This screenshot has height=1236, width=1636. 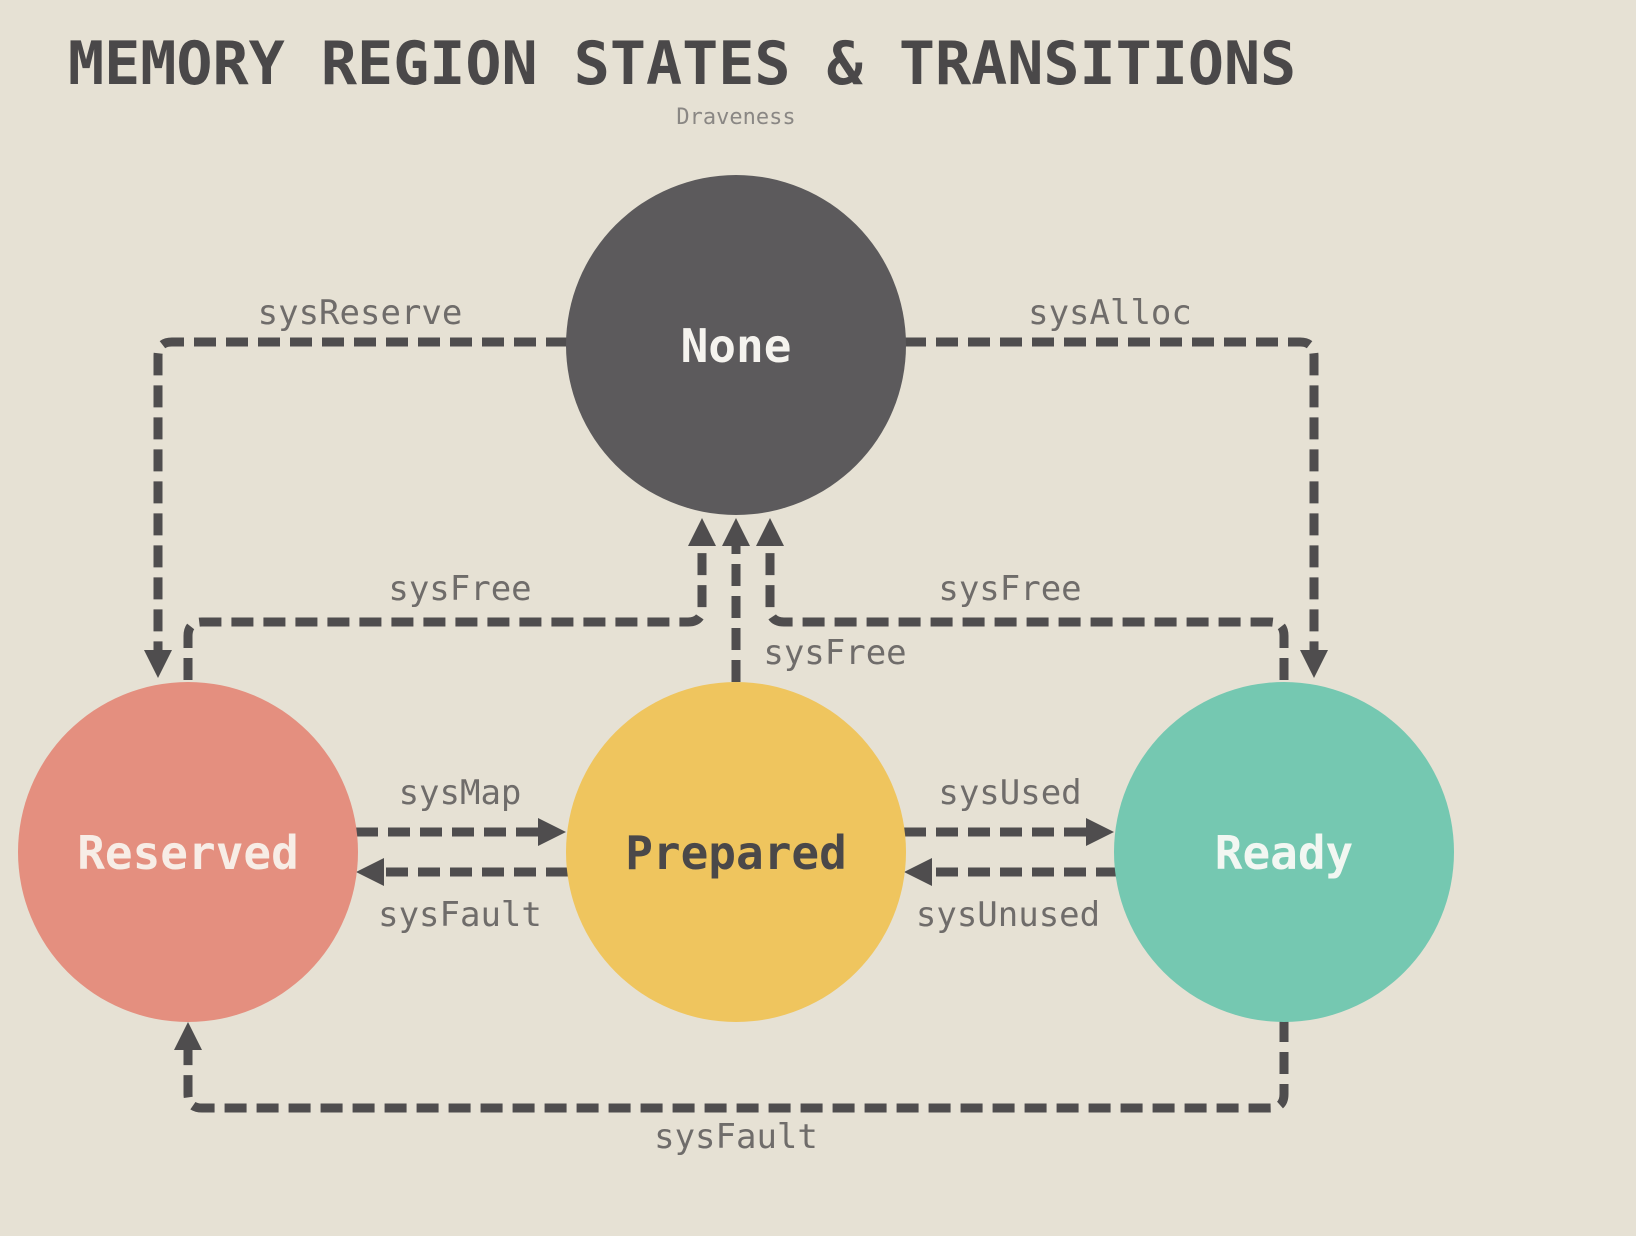 I want to click on state-node-prepared: Prepared, so click(x=736, y=852).